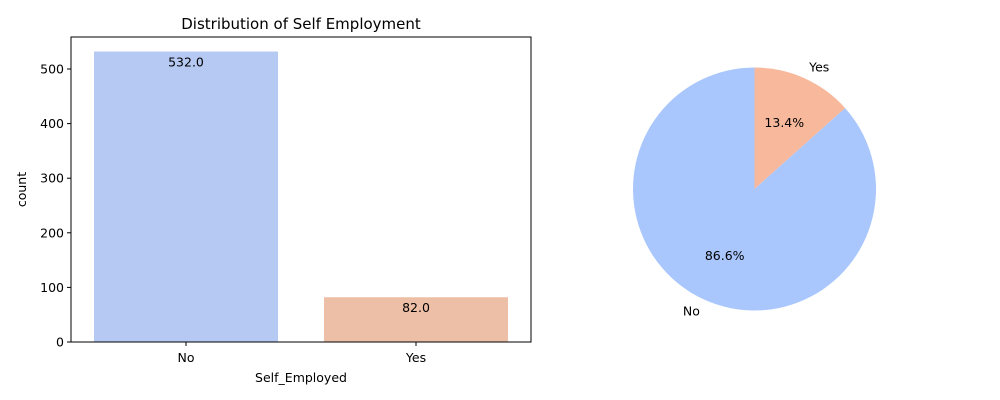  I want to click on x-tick-label: Yes, so click(415, 357).